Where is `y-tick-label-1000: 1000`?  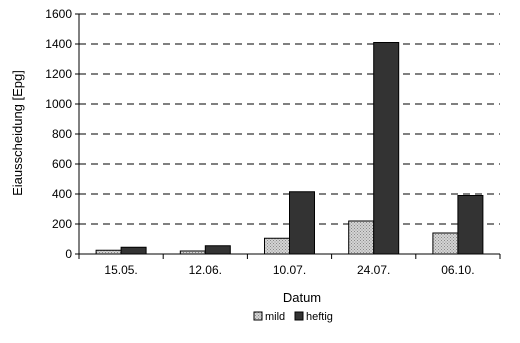 y-tick-label-1000: 1000 is located at coordinates (58, 104).